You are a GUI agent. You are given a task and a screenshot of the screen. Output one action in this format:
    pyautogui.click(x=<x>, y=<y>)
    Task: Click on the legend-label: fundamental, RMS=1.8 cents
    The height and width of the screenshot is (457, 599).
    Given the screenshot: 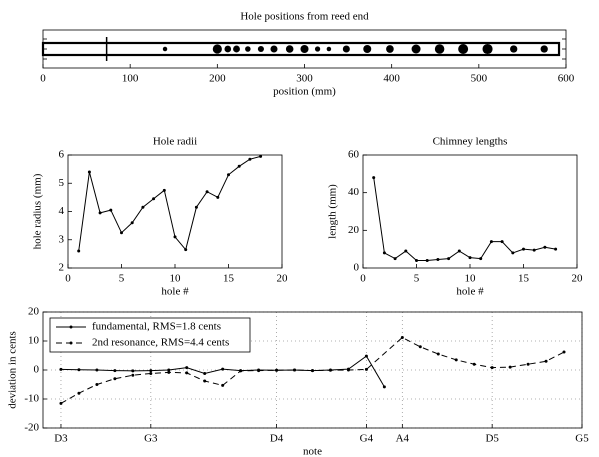 What is the action you would take?
    pyautogui.click(x=156, y=327)
    